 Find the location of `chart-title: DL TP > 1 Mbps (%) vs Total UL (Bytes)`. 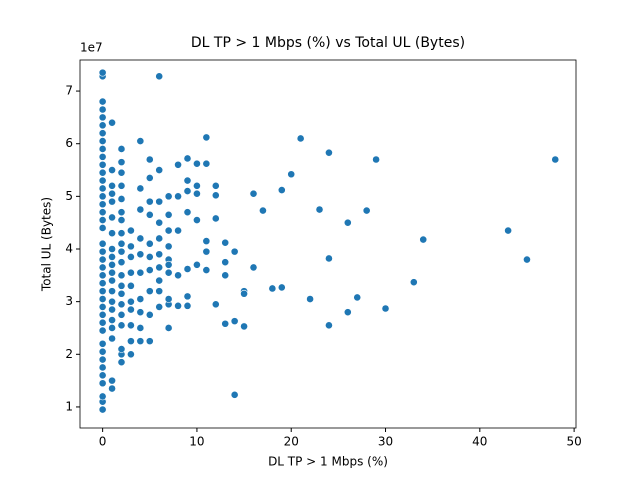

chart-title: DL TP > 1 Mbps (%) vs Total UL (Bytes) is located at coordinates (328, 43).